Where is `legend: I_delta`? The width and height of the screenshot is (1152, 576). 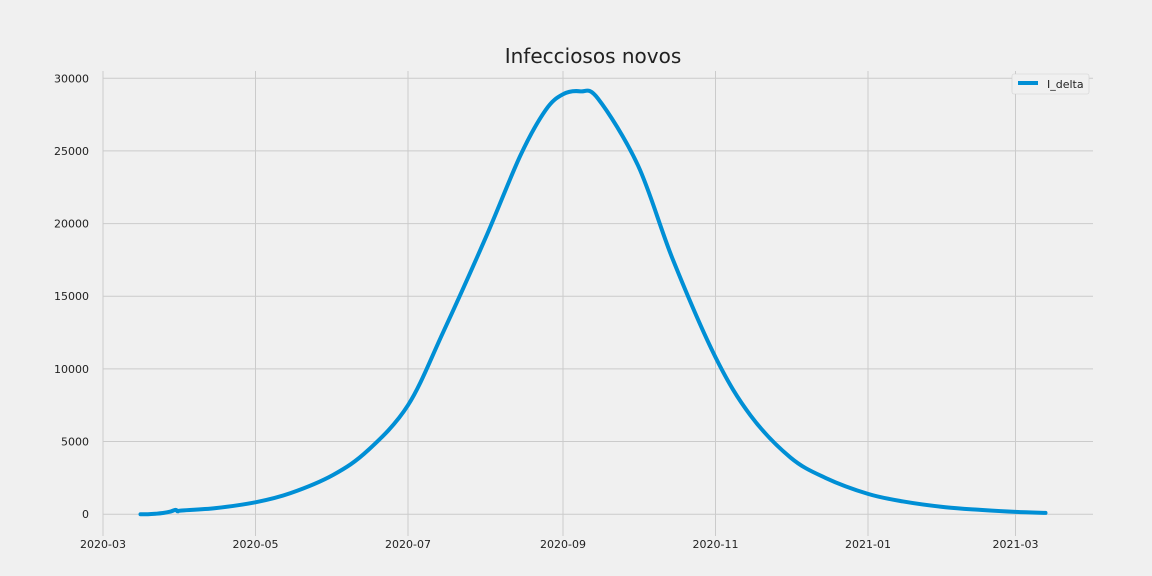
legend: I_delta is located at coordinates (1050, 84).